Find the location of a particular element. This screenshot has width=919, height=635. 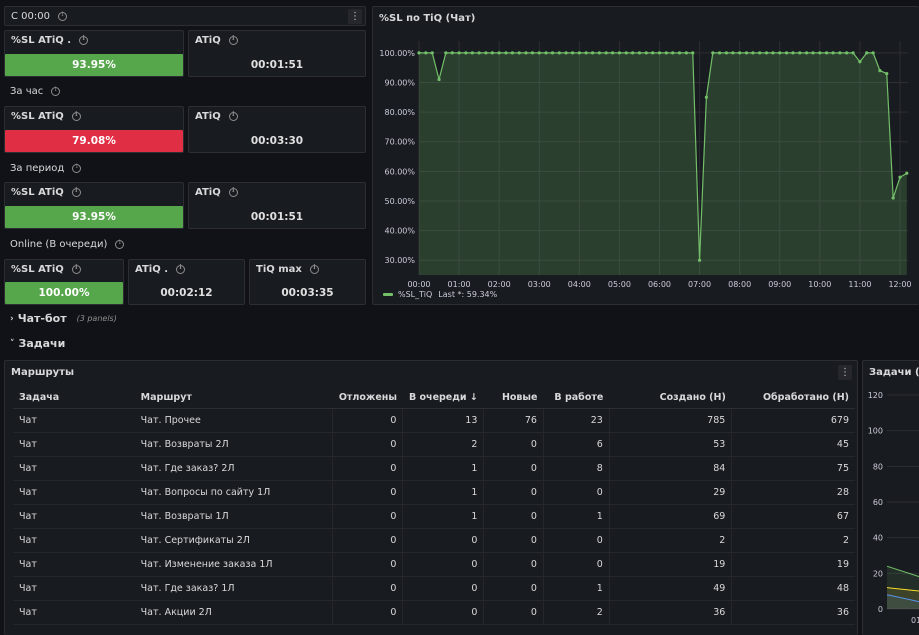

stat-value: 00:02:12 is located at coordinates (186, 293).